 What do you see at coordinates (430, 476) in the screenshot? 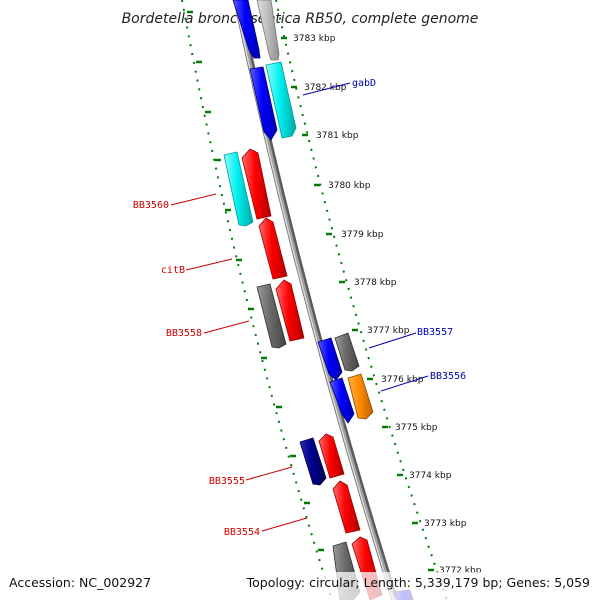
I see `tick-label: 3774 kbp` at bounding box center [430, 476].